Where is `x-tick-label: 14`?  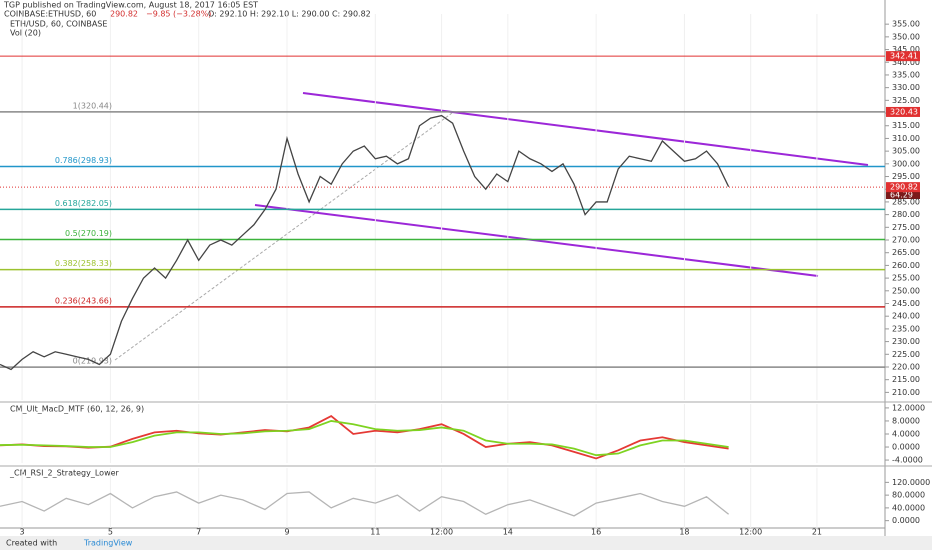 x-tick-label: 14 is located at coordinates (508, 532).